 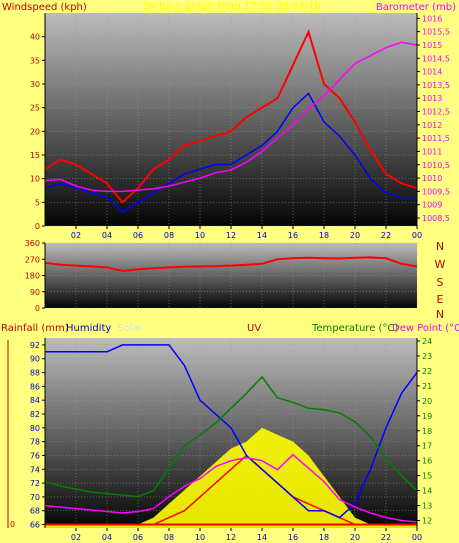 I want to click on rainfall-axis-tick: 0, so click(x=12, y=524).